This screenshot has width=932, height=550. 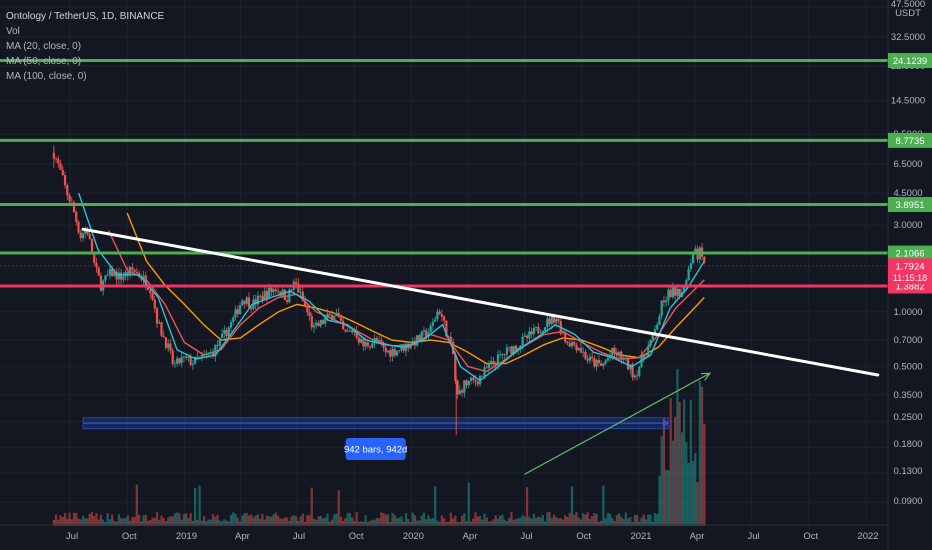 I want to click on x-tick-label: 2022, so click(x=867, y=536).